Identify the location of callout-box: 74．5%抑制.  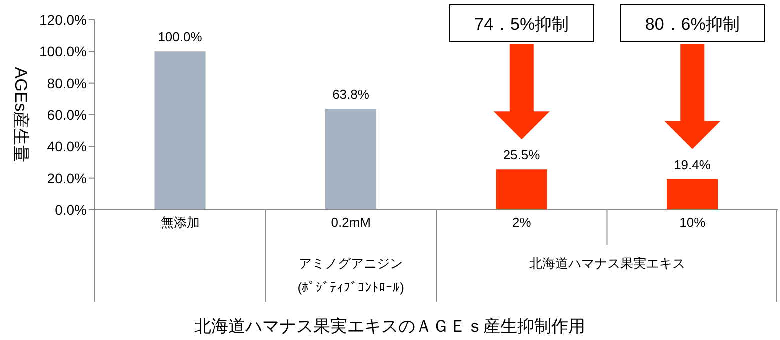
(521, 23).